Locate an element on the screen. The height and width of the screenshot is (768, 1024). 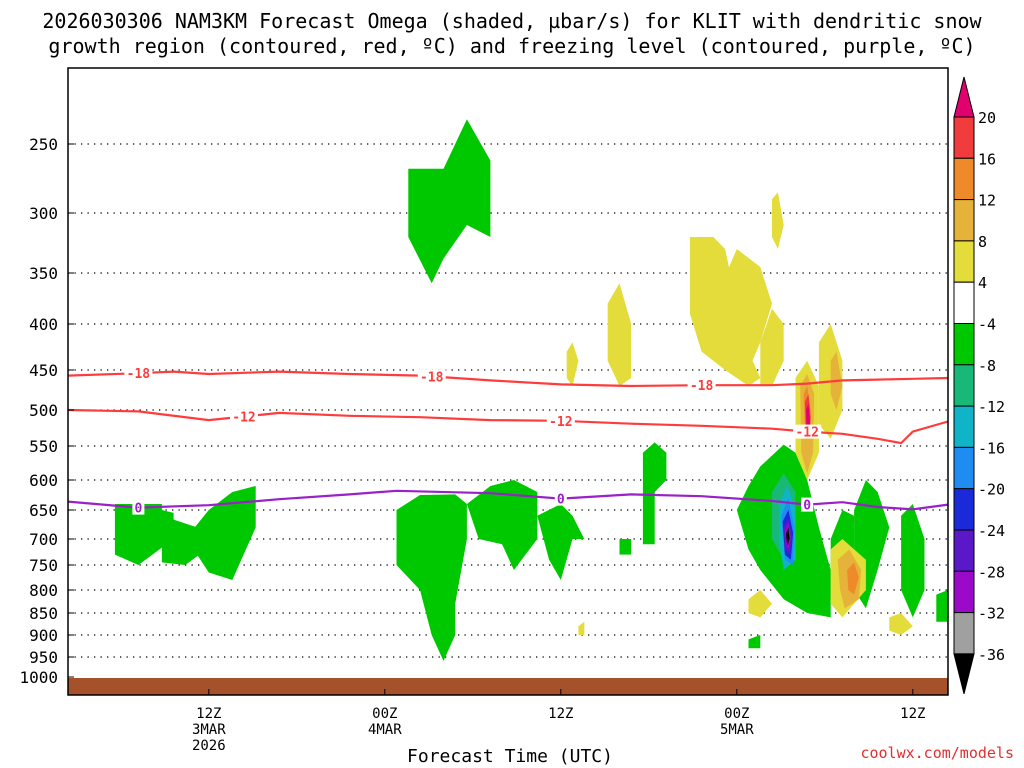
contour-label-1-2: -12 is located at coordinates (806, 433).